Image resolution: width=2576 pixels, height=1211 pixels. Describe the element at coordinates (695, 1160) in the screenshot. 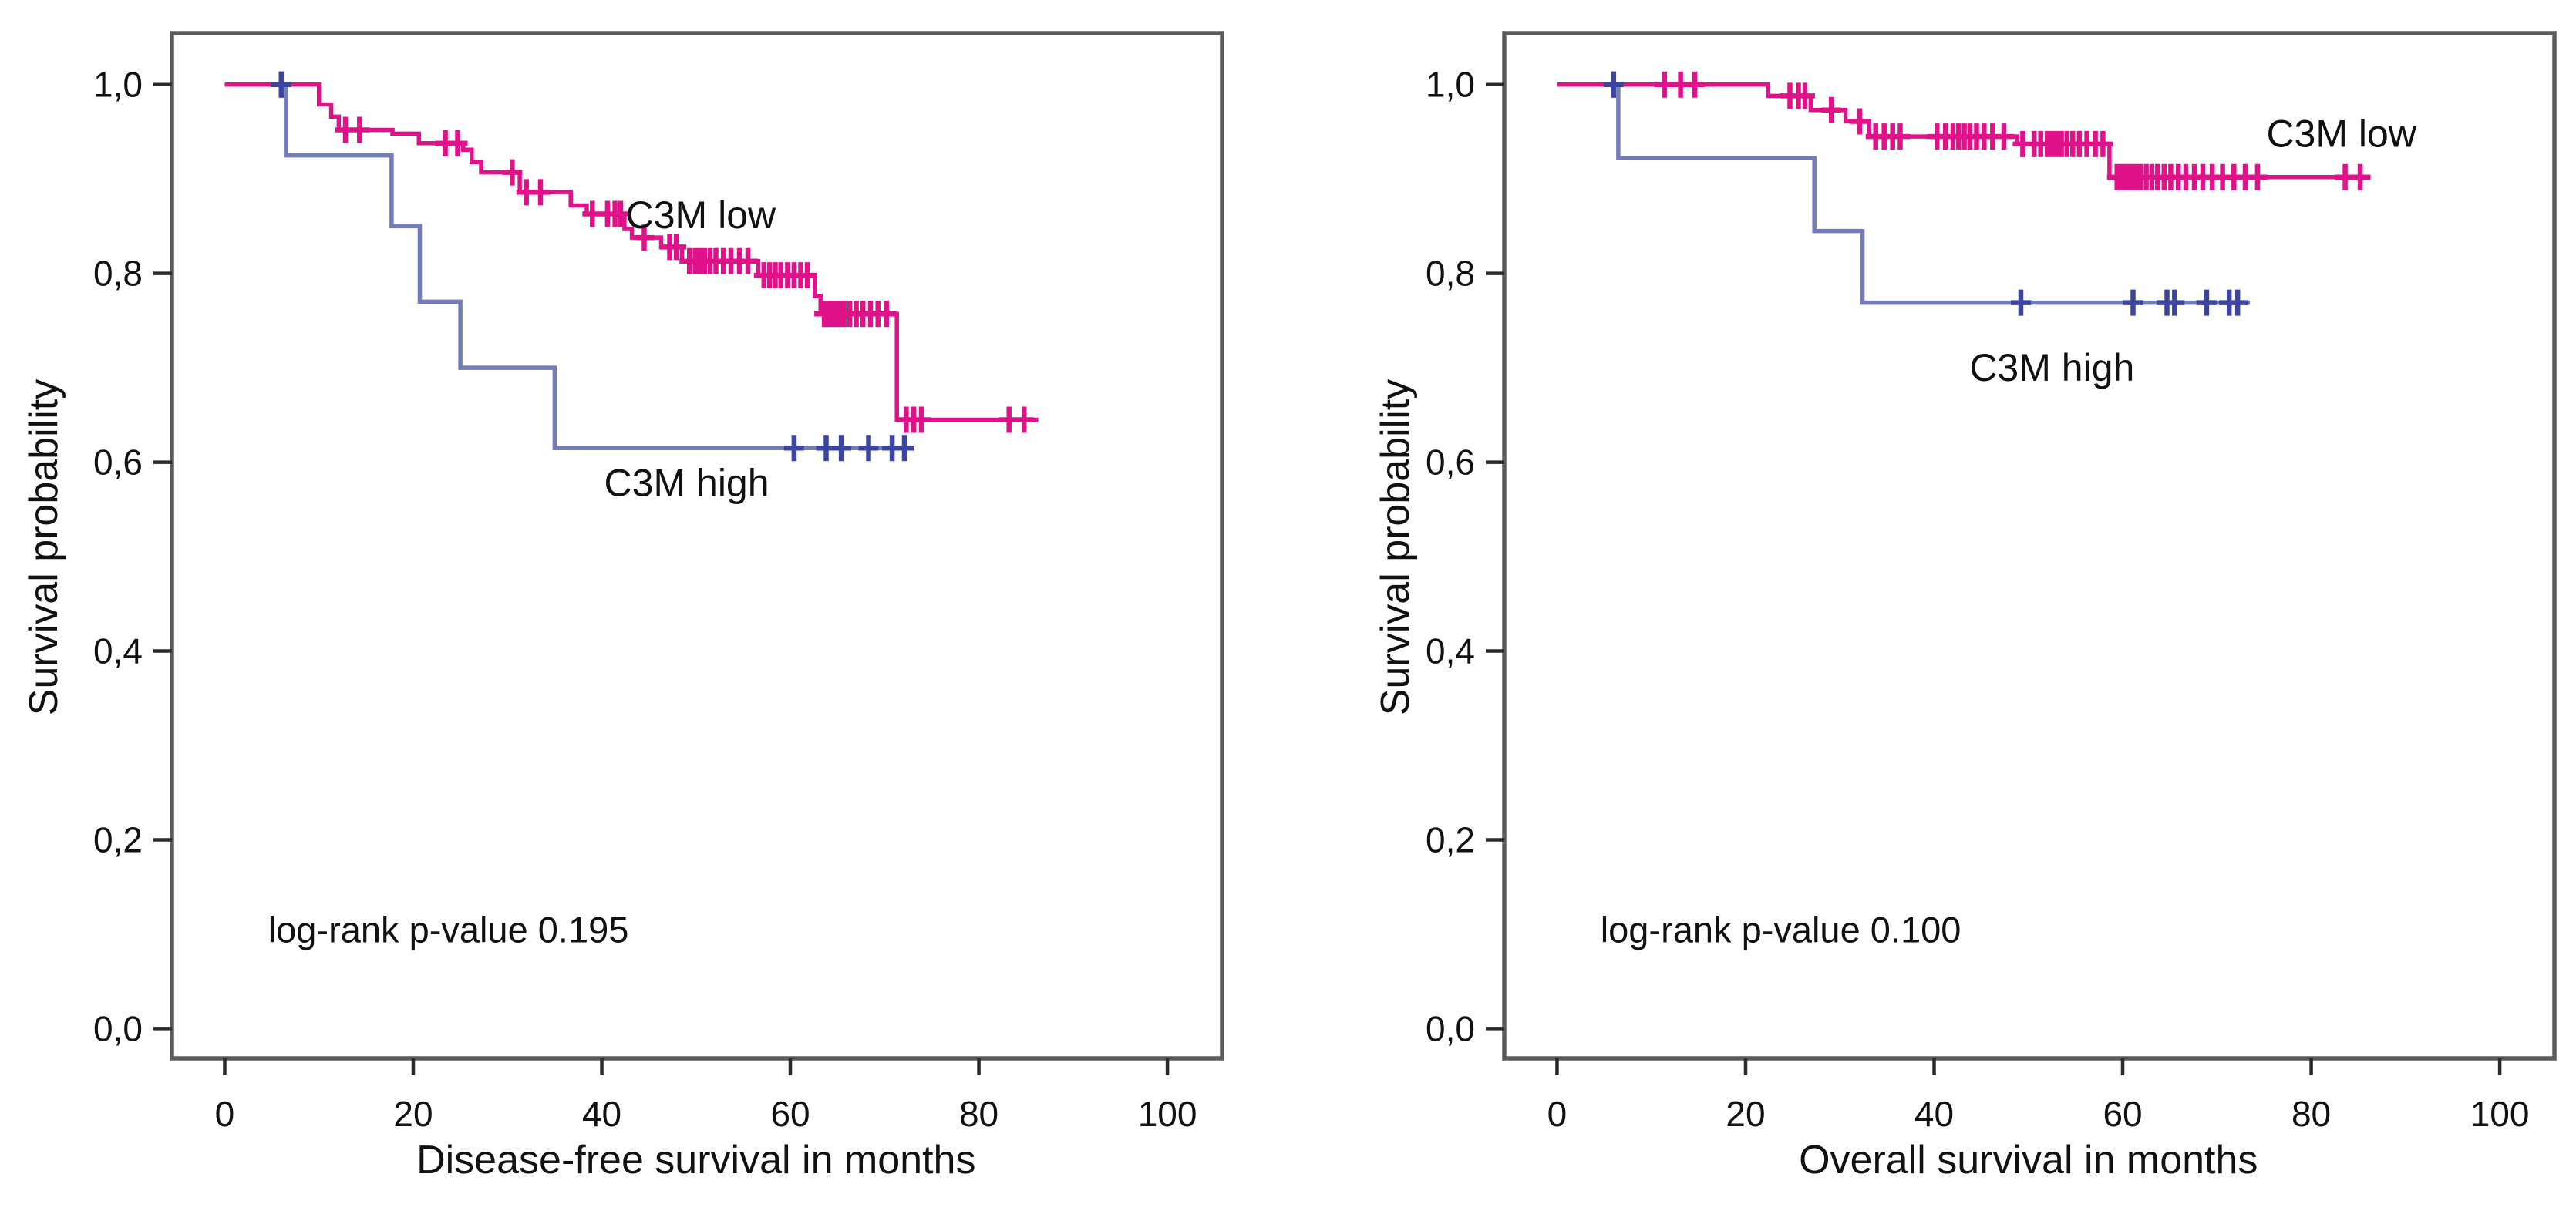

I see `x-axis-title: Disease-free survival in months` at that location.